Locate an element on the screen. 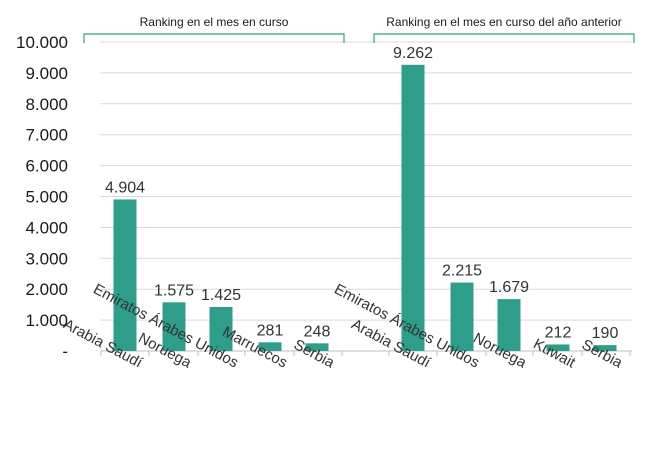 The width and height of the screenshot is (650, 455). data-label: 248 is located at coordinates (317, 331).